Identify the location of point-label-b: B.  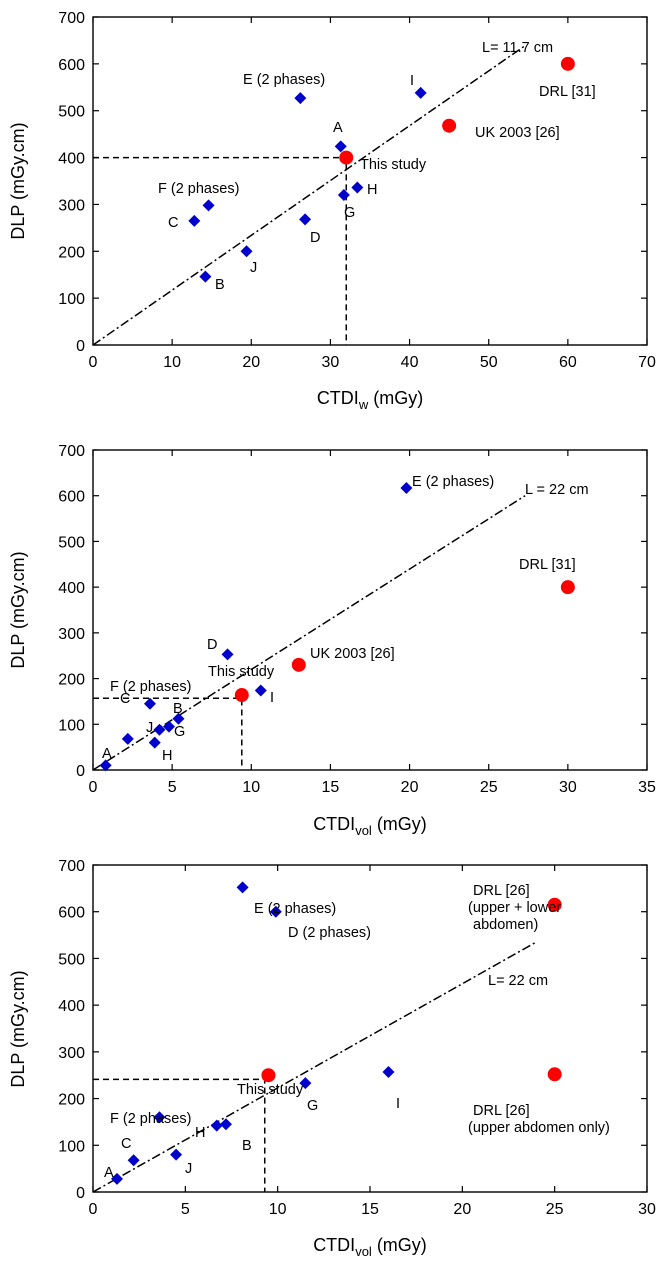
(247, 1146).